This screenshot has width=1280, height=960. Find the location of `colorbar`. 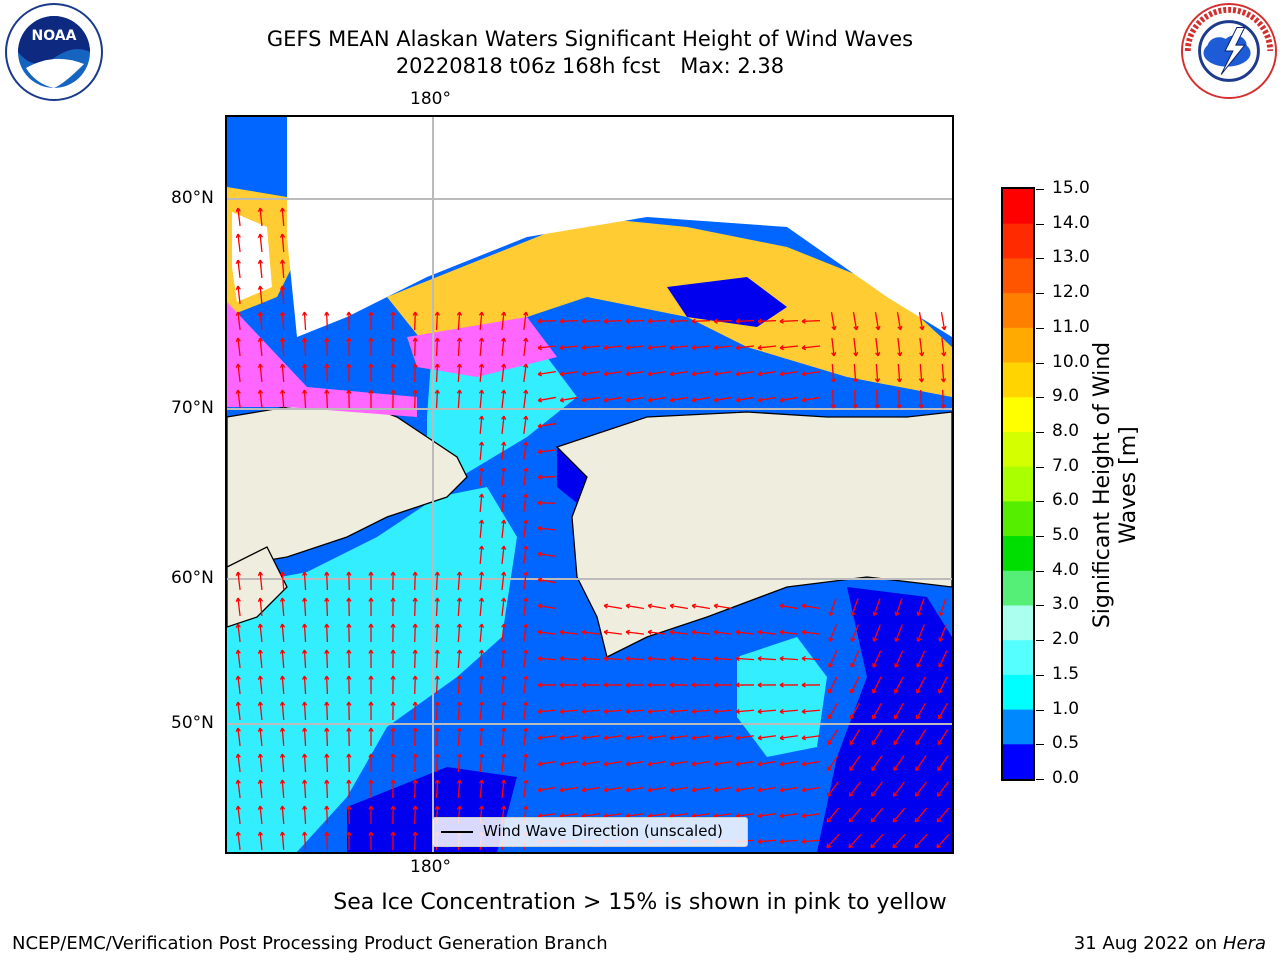

colorbar is located at coordinates (1018, 484).